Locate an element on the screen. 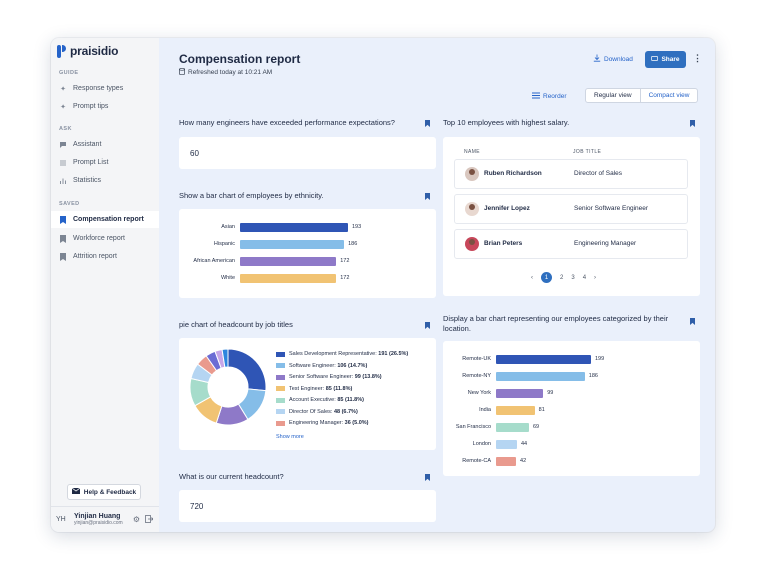  headcount-value: 720 is located at coordinates (197, 506).